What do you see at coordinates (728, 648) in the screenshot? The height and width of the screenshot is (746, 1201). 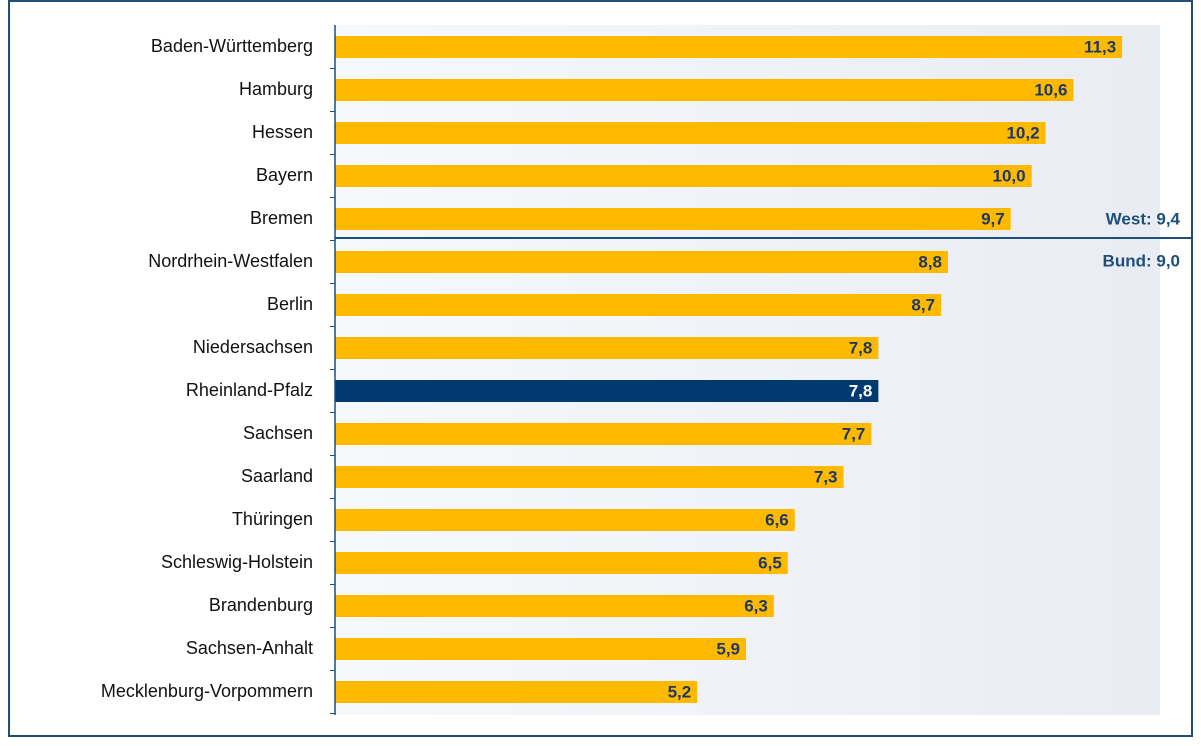 I see `value-label: 5,9` at bounding box center [728, 648].